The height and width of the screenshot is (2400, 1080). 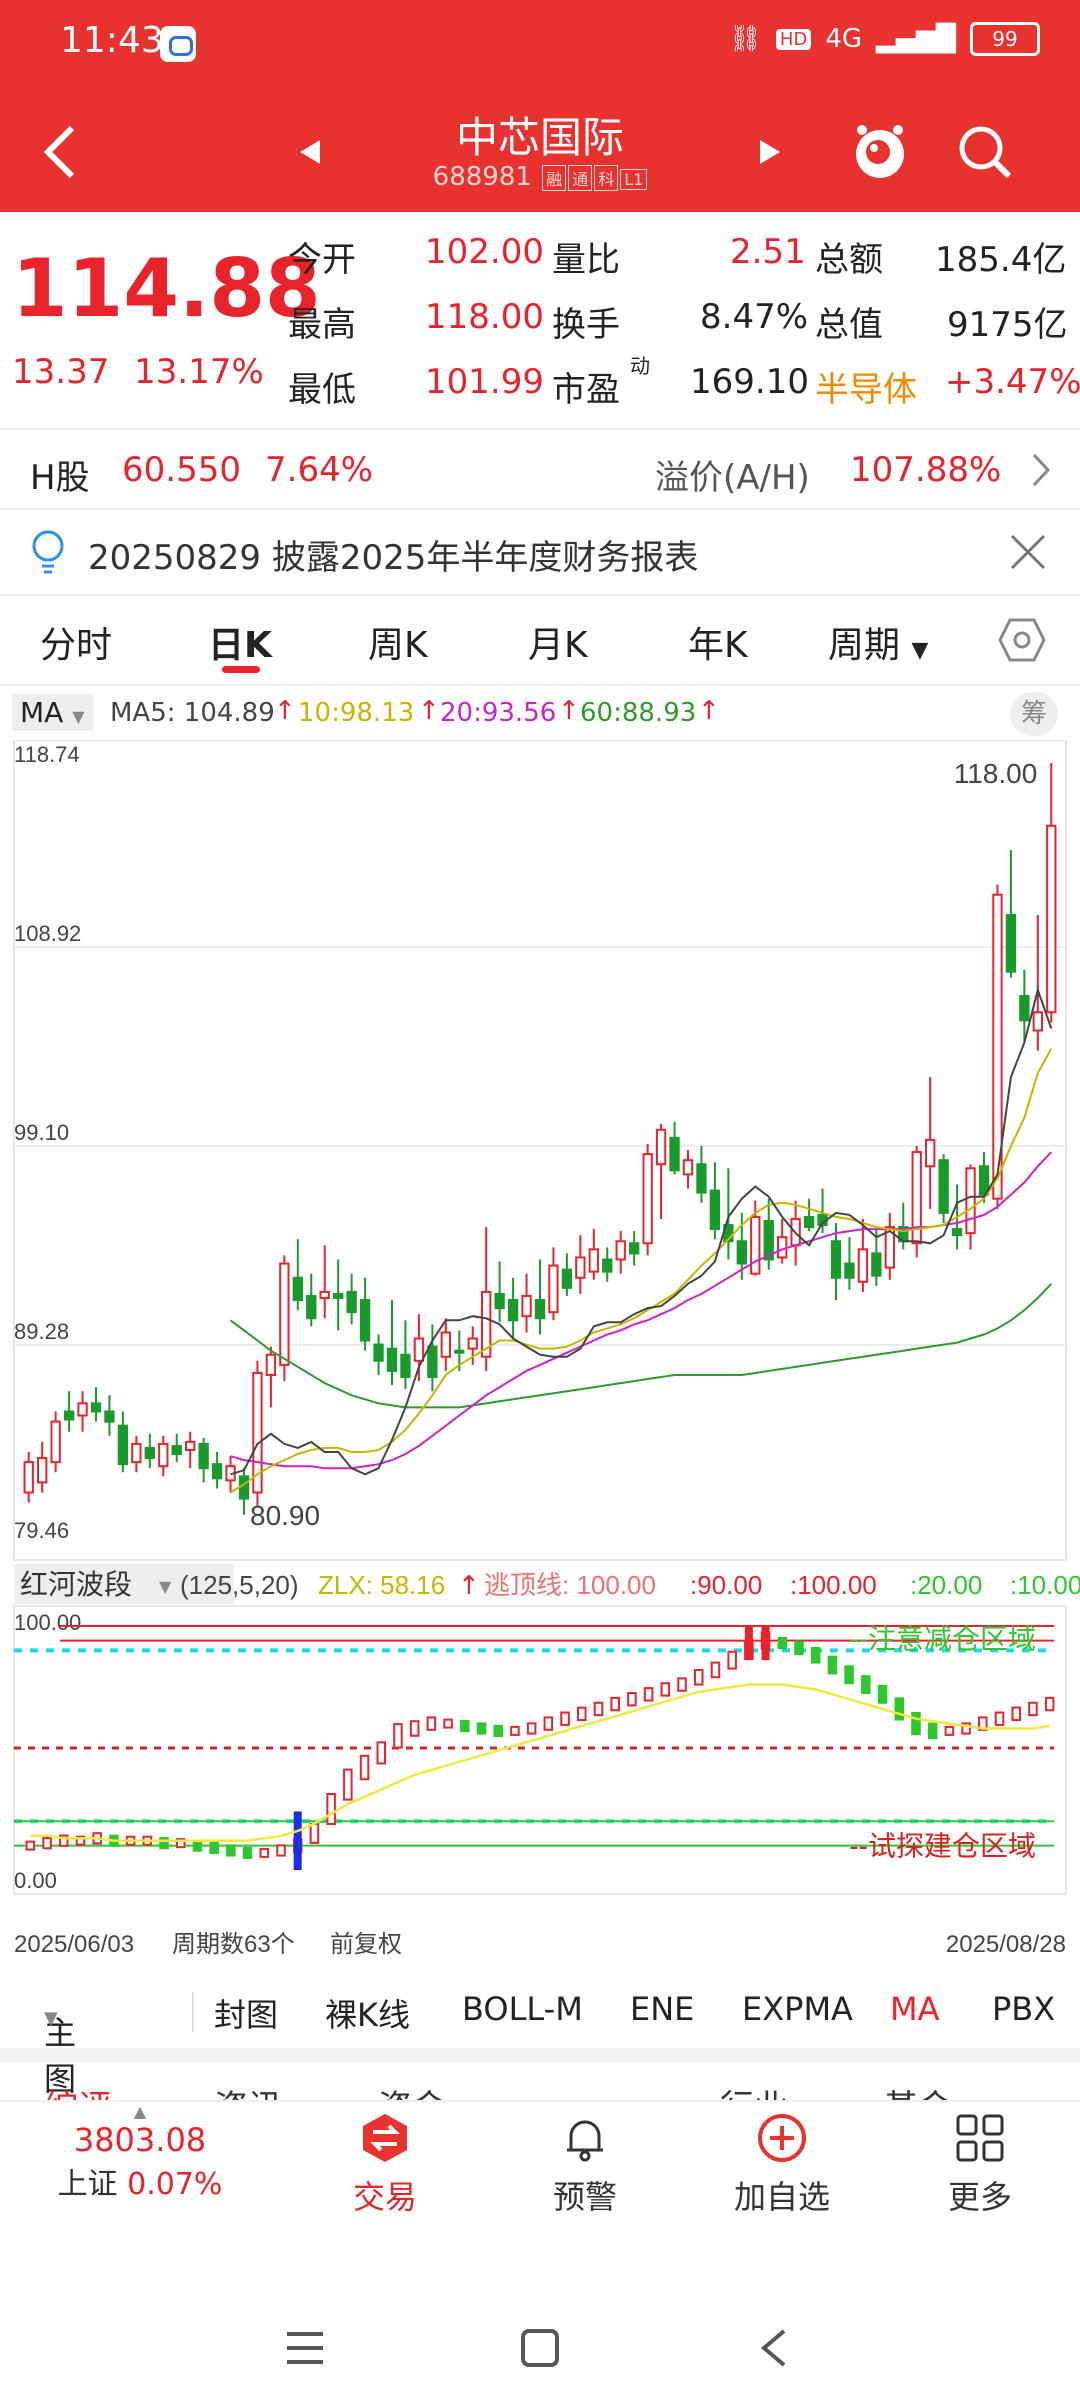 I want to click on trade-icon, so click(x=385, y=2138).